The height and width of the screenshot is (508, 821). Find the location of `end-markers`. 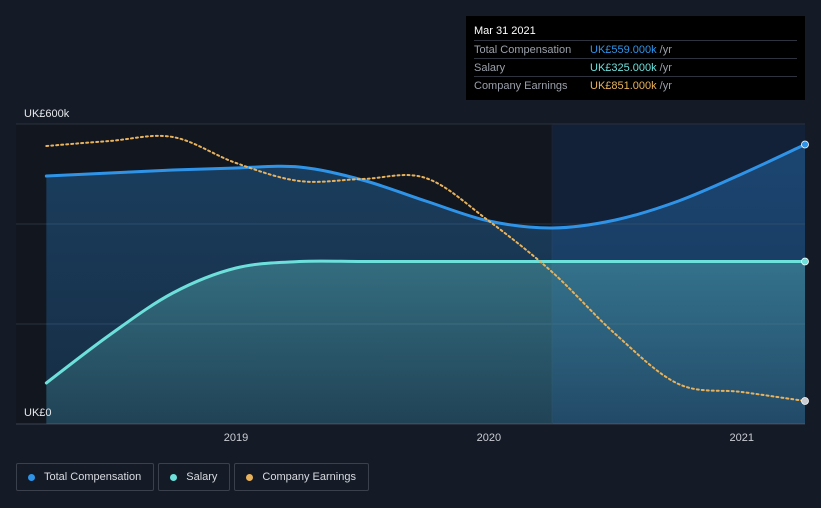

end-markers is located at coordinates (805, 272).